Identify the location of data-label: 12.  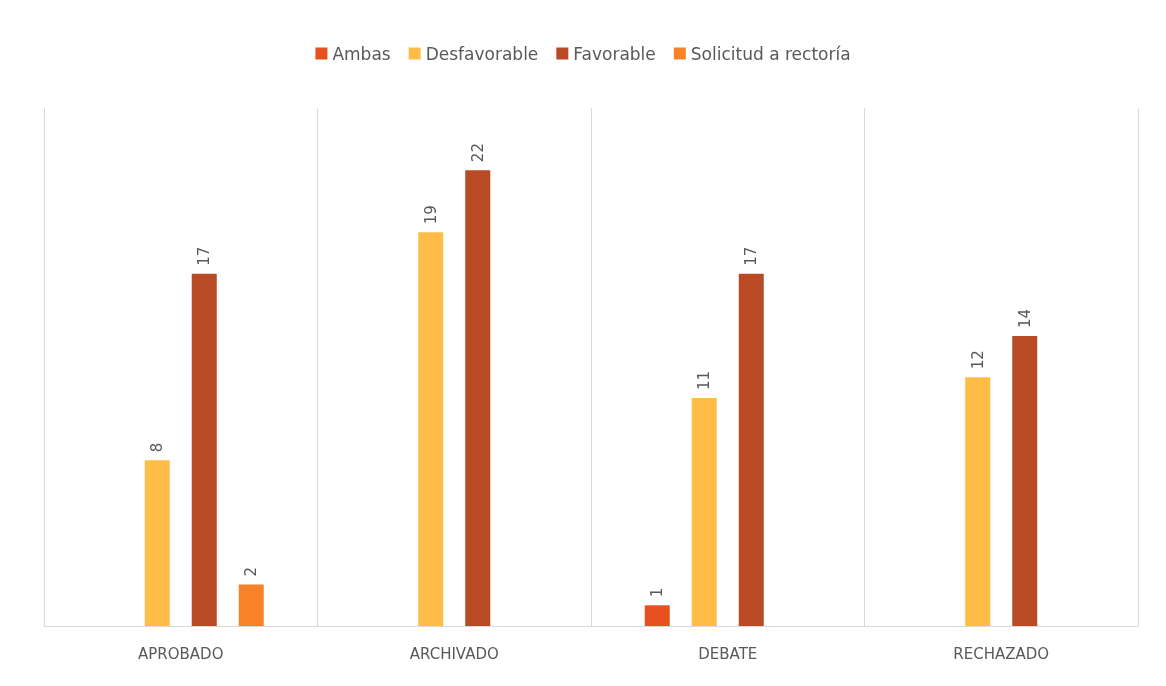
(977, 360).